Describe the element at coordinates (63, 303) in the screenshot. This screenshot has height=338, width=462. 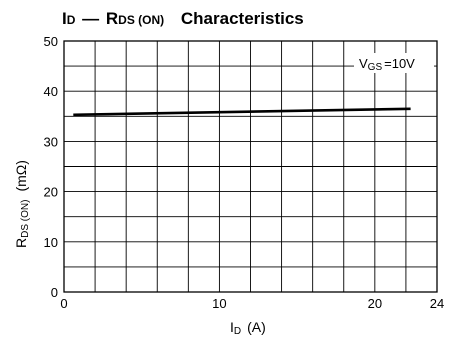
I see `x-tick-label: 0` at that location.